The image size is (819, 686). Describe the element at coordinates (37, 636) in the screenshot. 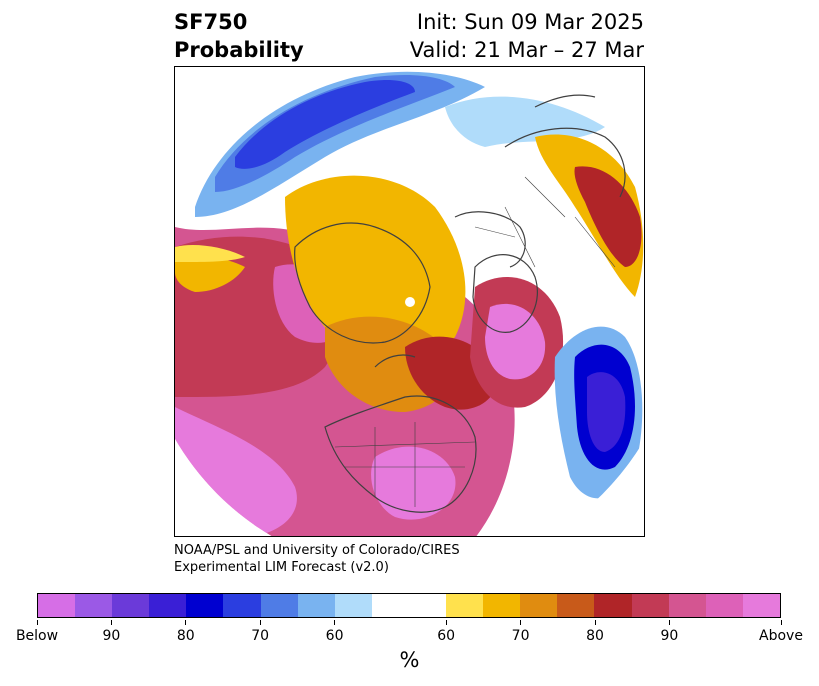

I see `colorbar-tick-label: Below` at that location.